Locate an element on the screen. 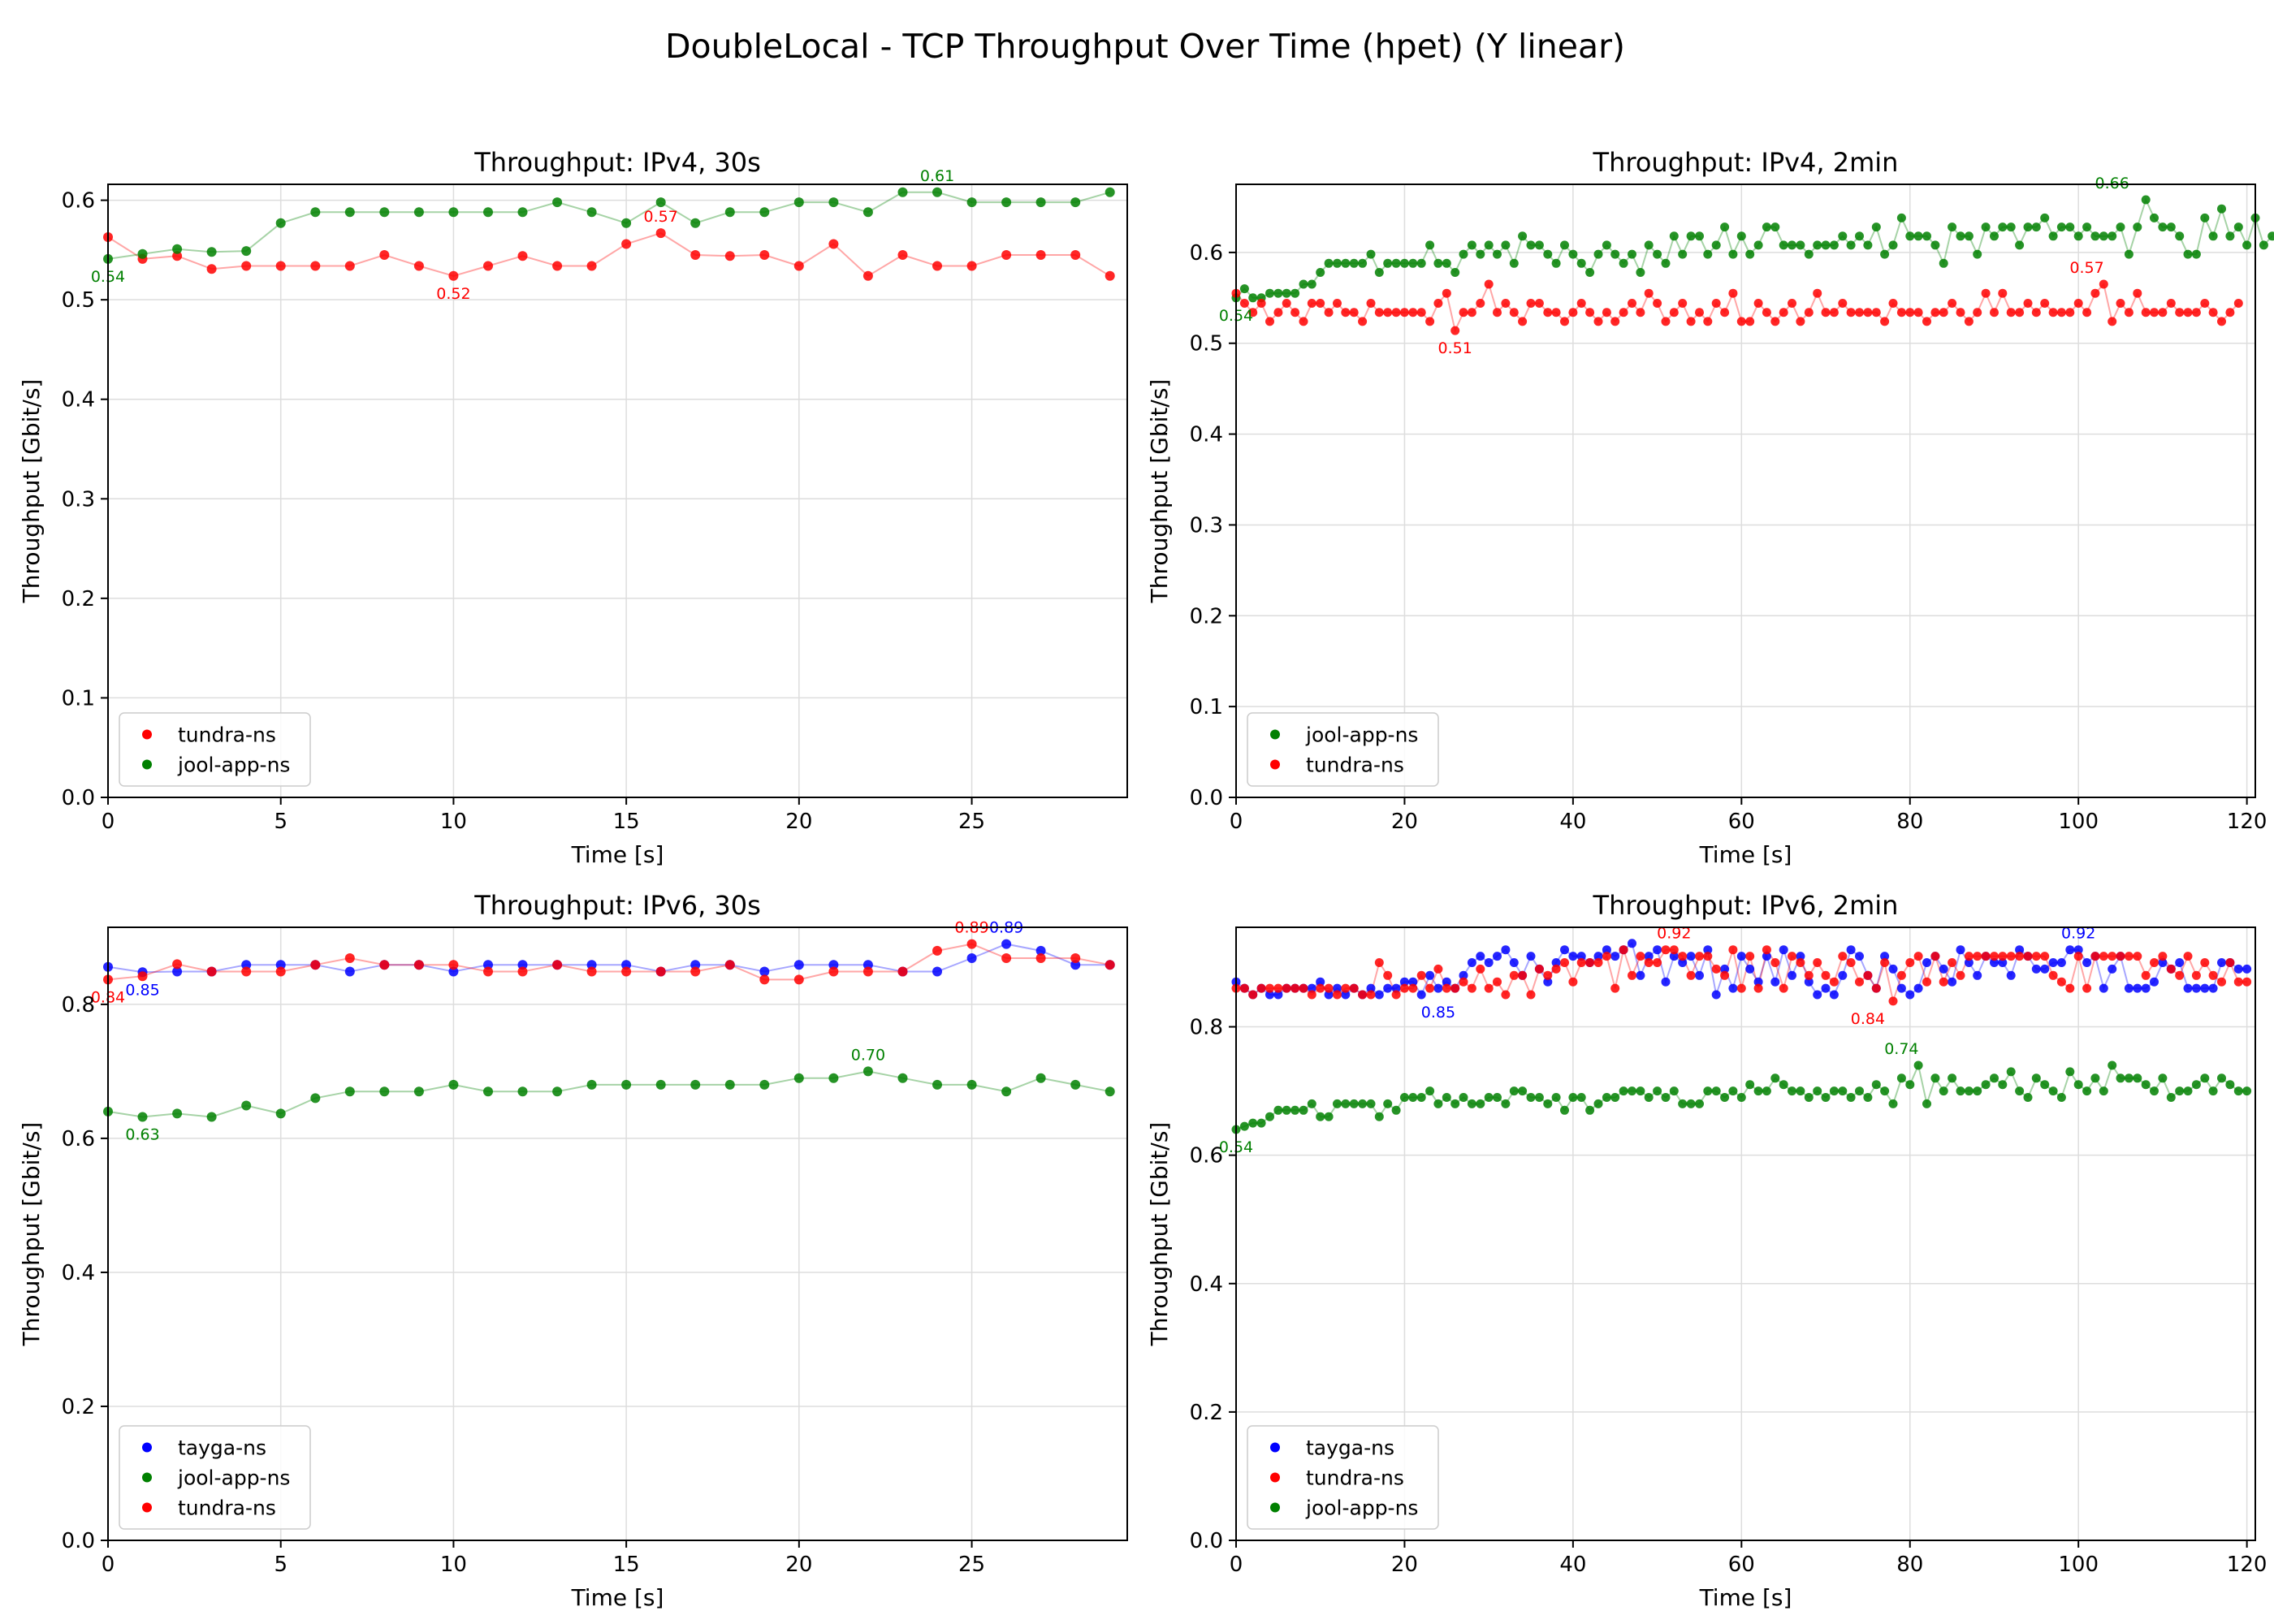 Image resolution: width=2274 pixels, height=1624 pixels. x-tick-label: 5 is located at coordinates (281, 1565).